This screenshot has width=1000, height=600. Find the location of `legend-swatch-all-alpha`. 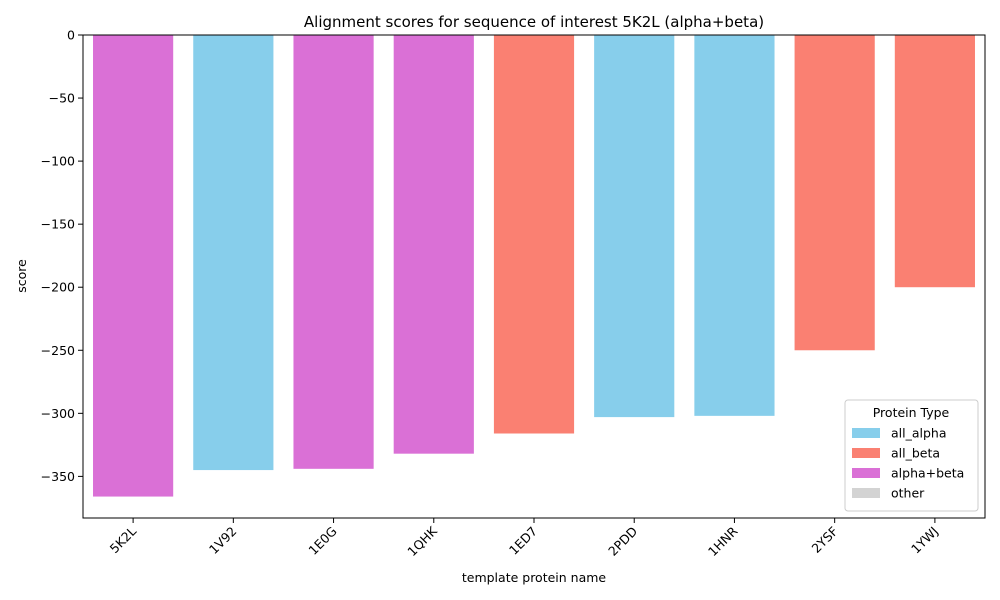

legend-swatch-all-alpha is located at coordinates (866, 433).